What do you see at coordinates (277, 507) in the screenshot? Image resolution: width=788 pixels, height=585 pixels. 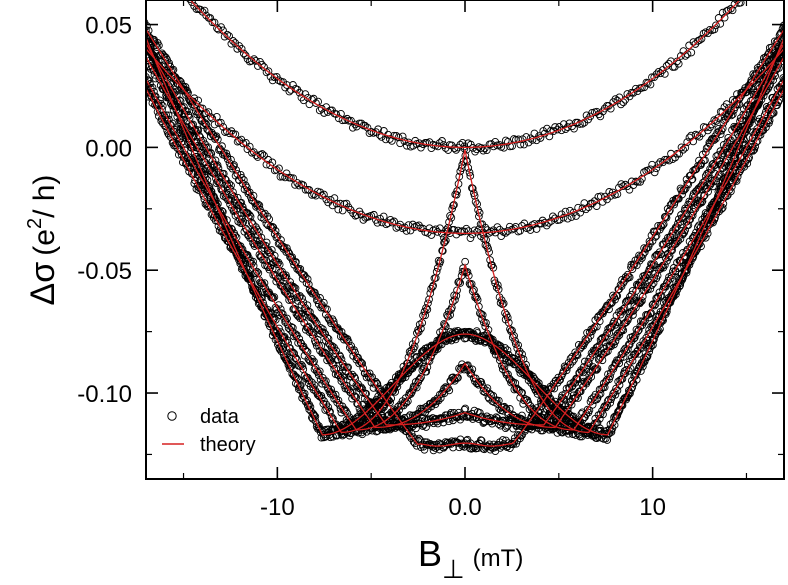 I see `x-tick-label: -10` at bounding box center [277, 507].